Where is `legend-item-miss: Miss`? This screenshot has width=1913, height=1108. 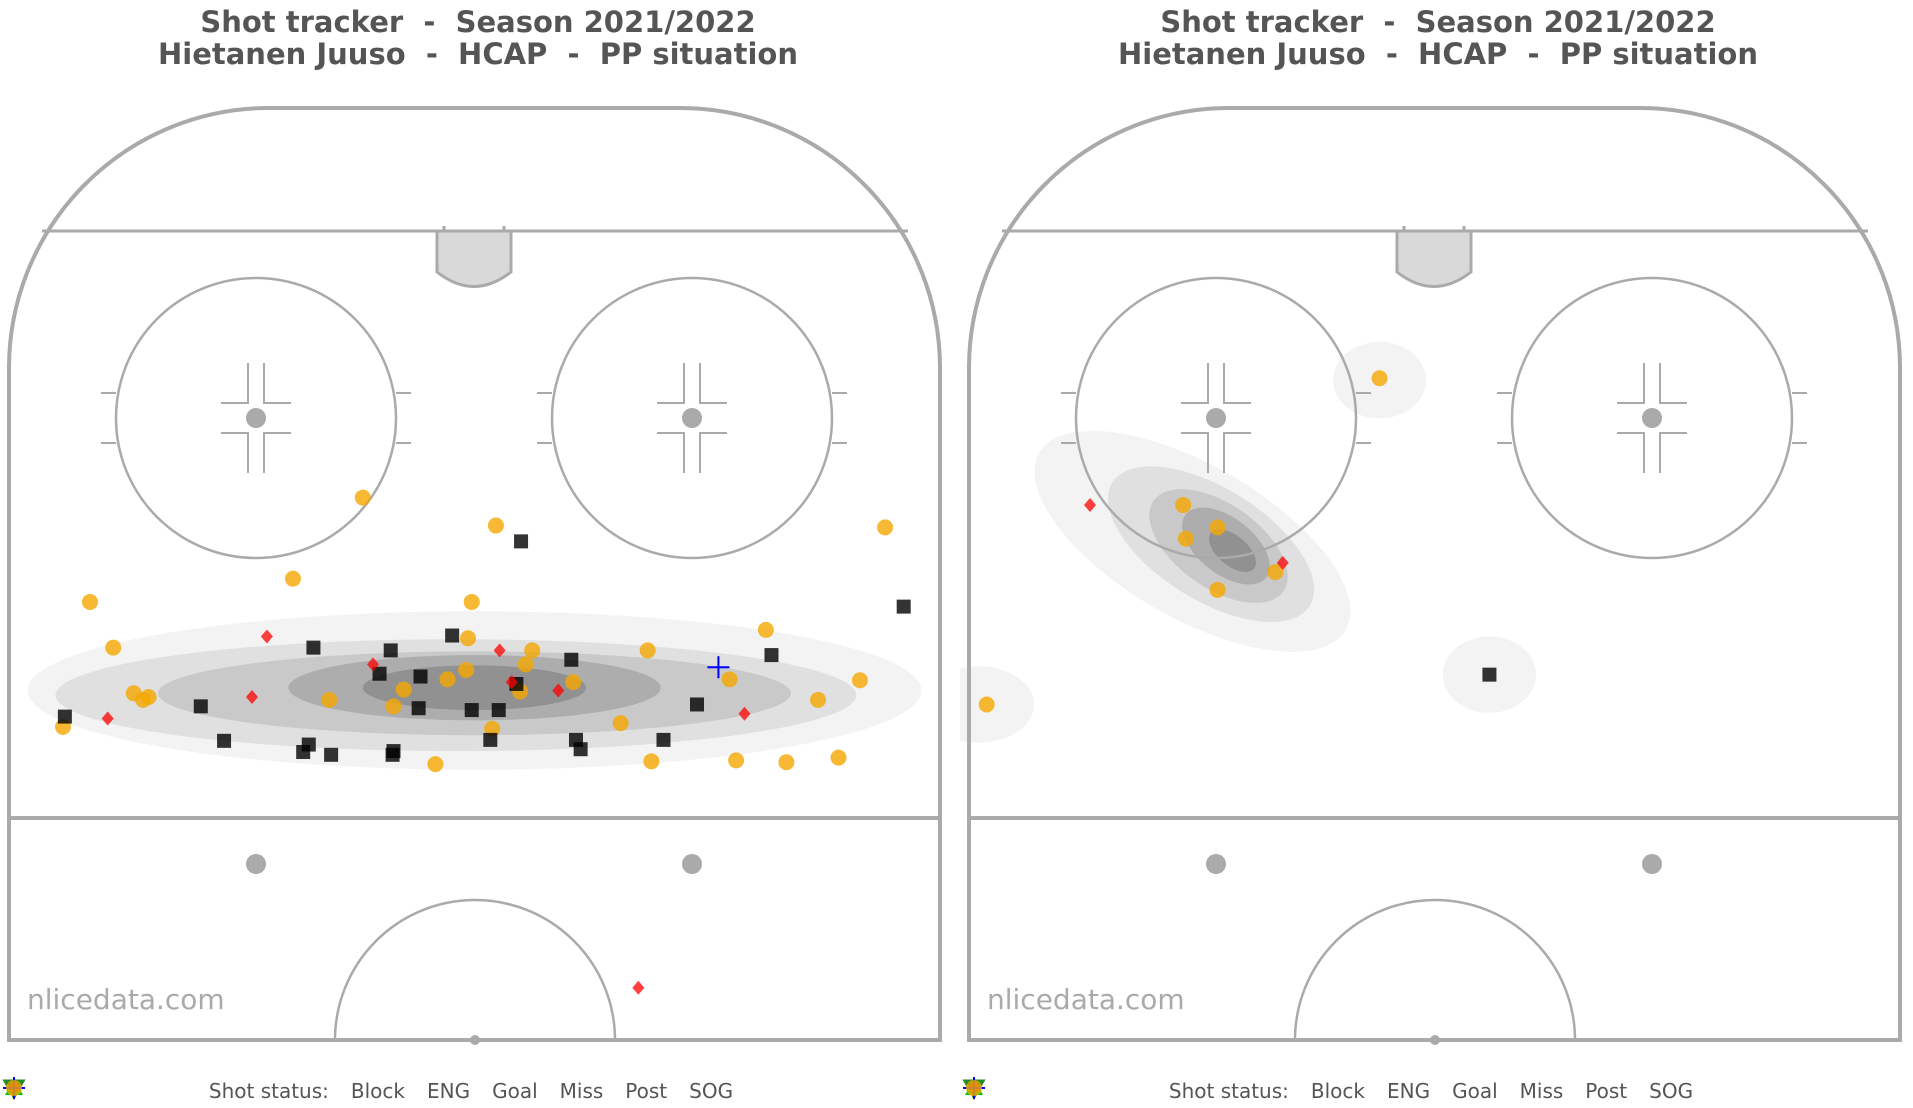 legend-item-miss: Miss is located at coordinates (1265, 1091).